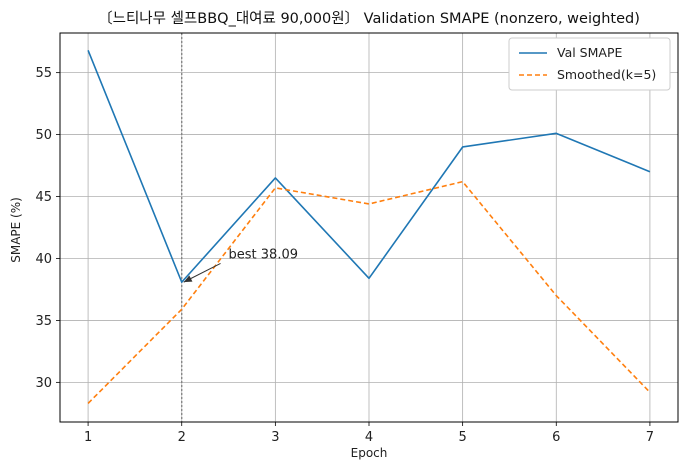 The width and height of the screenshot is (688, 470). Describe the element at coordinates (263, 254) in the screenshot. I see `annotation-label: best 38.09` at that location.